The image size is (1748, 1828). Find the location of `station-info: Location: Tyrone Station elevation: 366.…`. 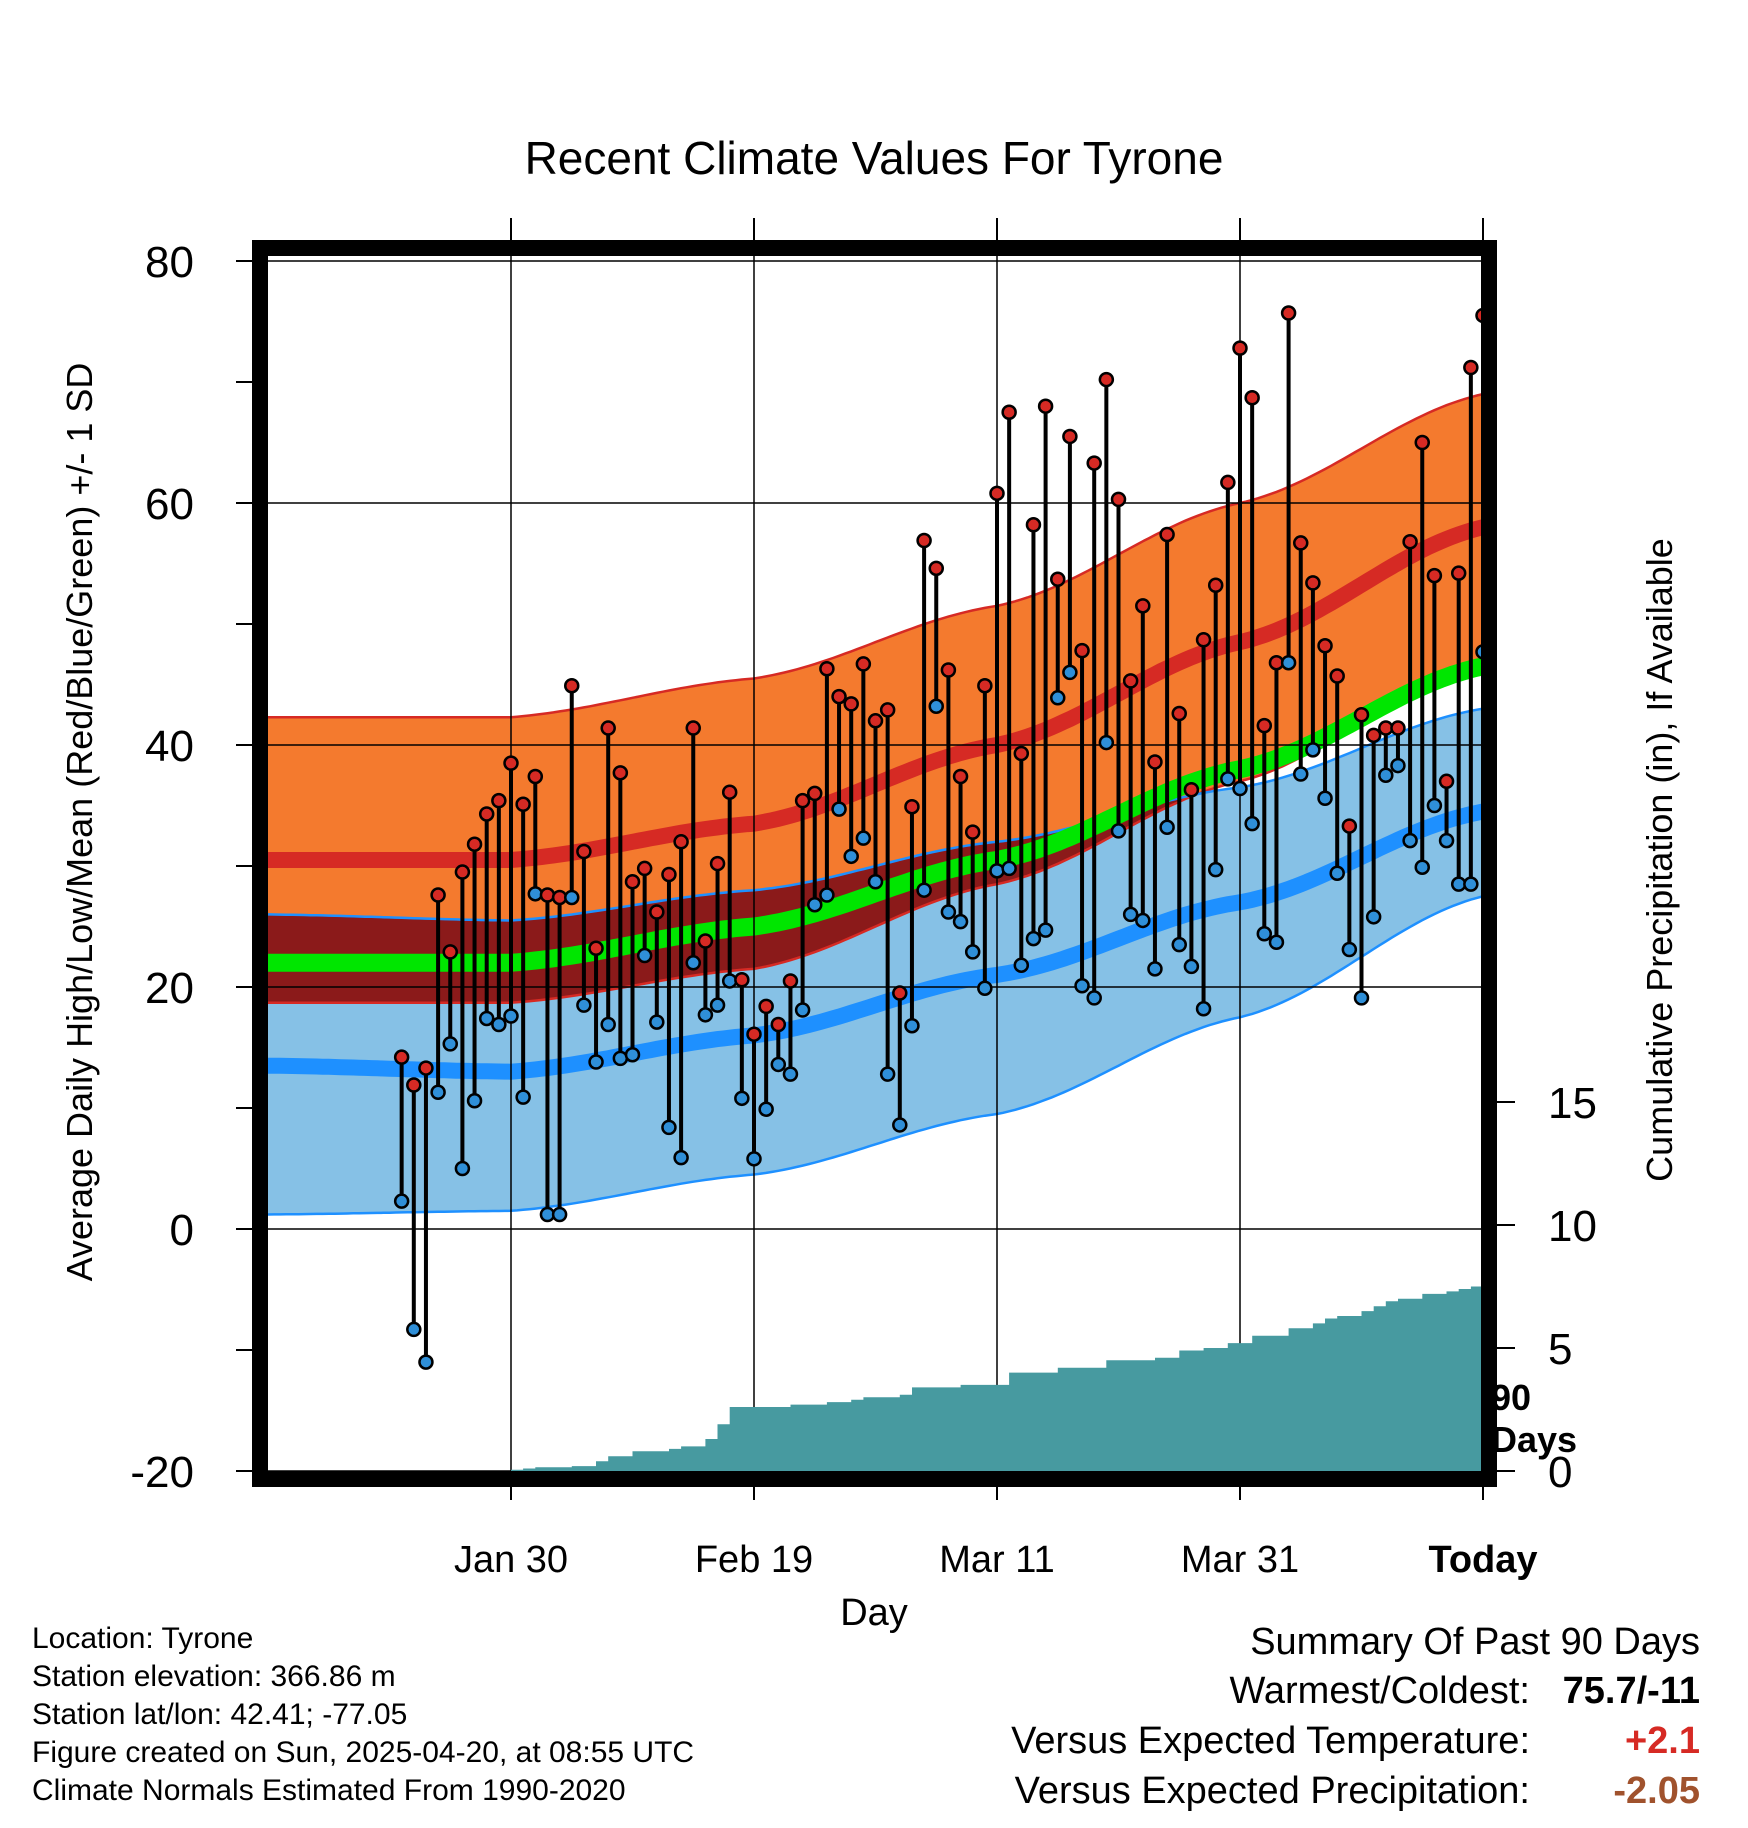

station-info: Location: Tyrone Station elevation: 366.… is located at coordinates (363, 1715).